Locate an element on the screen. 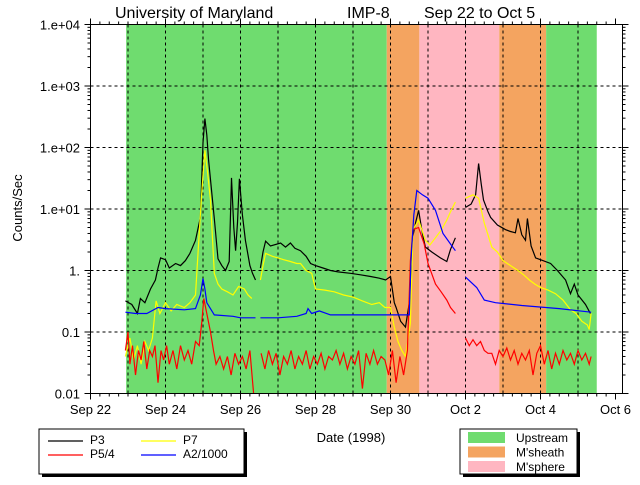 The width and height of the screenshot is (640, 485). y-tick-labels: 1.e+04 1.e+03 1.e+02 1.e+01 1. 0.1 0.01 is located at coordinates (60, 210).